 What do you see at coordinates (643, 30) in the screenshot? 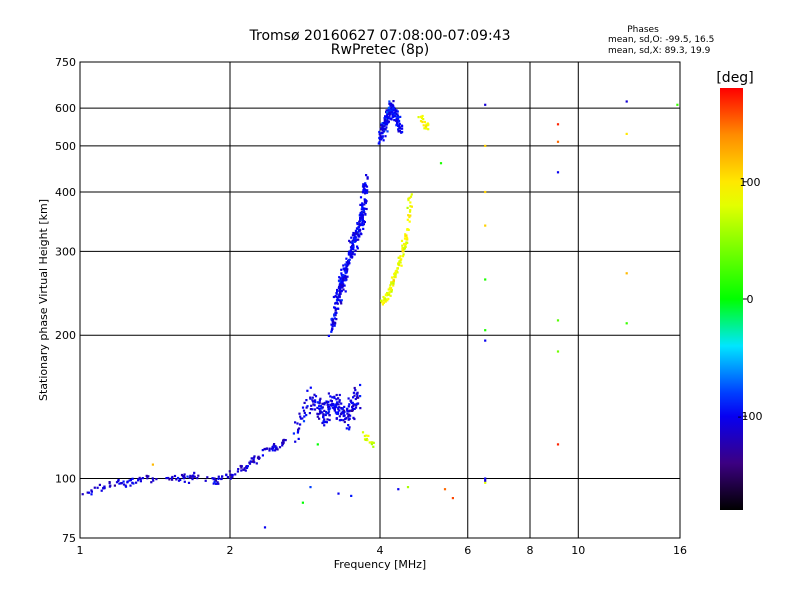
I see `phase-stats-title: Phases` at bounding box center [643, 30].